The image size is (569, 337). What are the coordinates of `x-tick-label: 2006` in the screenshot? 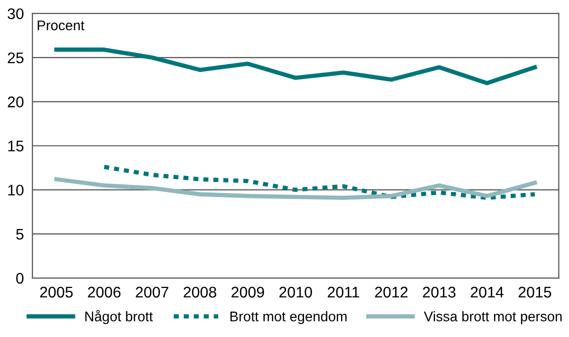 It's located at (104, 292).